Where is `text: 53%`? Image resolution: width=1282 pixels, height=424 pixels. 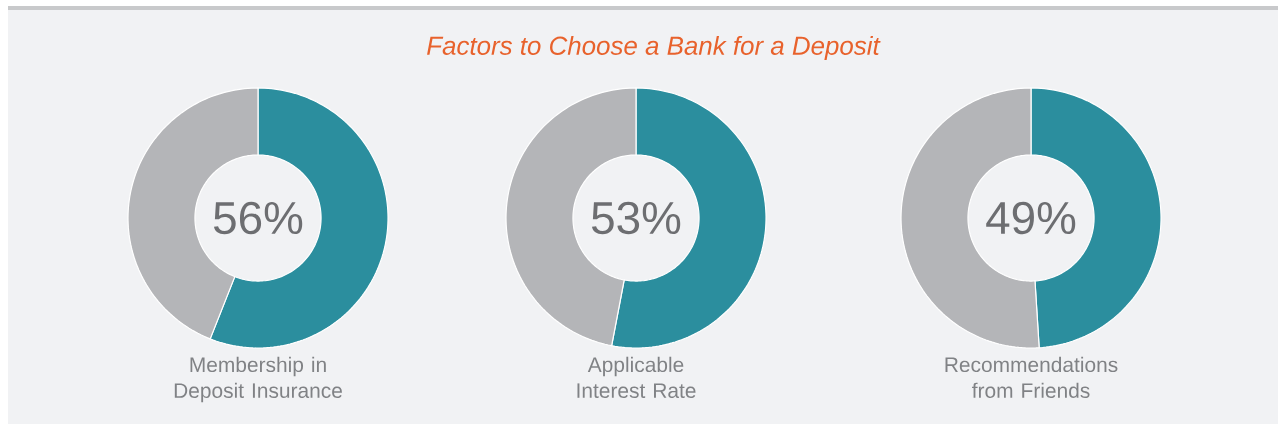 text: 53% is located at coordinates (636, 218).